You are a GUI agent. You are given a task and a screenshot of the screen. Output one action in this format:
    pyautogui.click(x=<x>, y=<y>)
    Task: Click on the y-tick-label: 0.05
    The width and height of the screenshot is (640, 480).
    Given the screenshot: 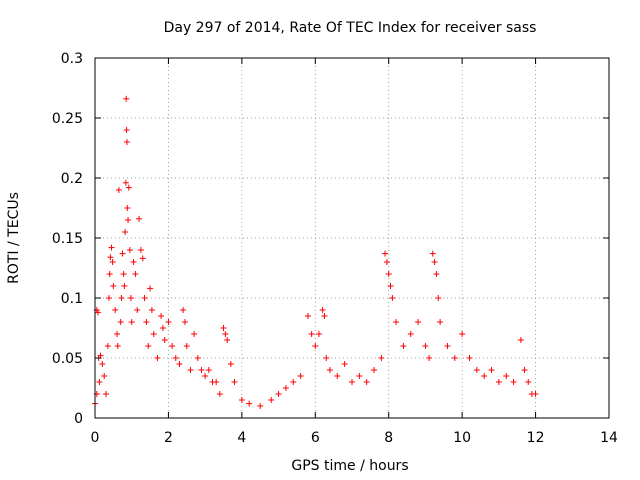 What is the action you would take?
    pyautogui.click(x=67, y=359)
    